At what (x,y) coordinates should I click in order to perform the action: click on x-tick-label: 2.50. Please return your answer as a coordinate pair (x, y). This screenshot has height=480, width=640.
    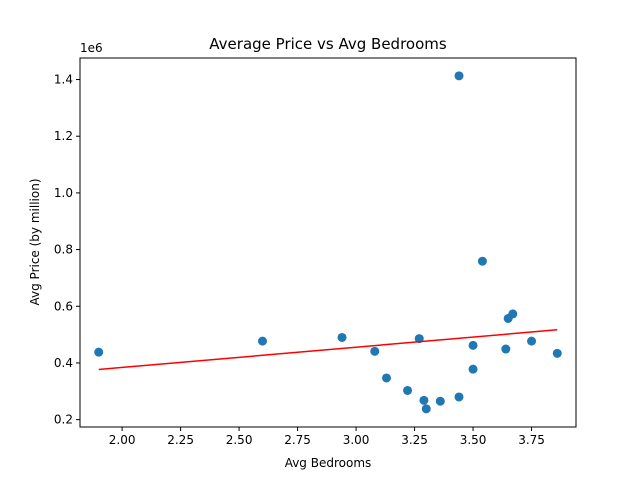
    Looking at the image, I should click on (239, 440).